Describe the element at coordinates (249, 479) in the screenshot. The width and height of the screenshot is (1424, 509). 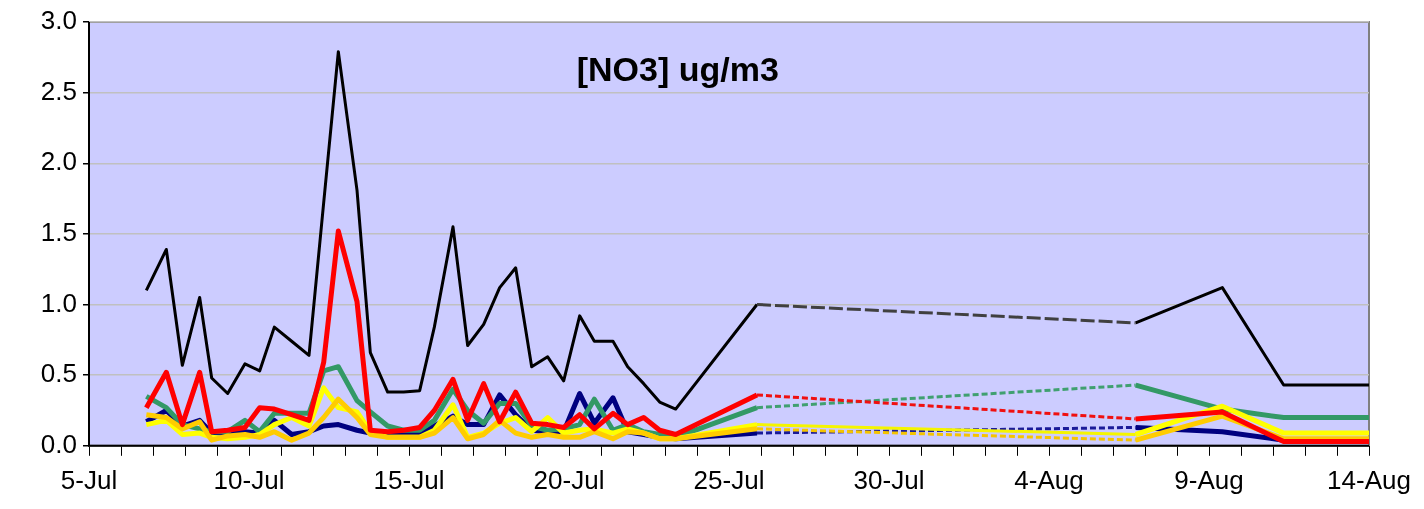
I see `x-tick-label: 10-Jul` at that location.